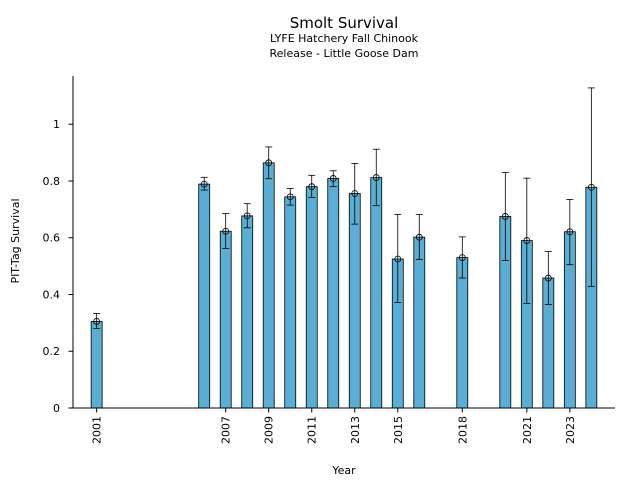  What do you see at coordinates (290, 197) in the screenshot?
I see `point-2010` at bounding box center [290, 197].